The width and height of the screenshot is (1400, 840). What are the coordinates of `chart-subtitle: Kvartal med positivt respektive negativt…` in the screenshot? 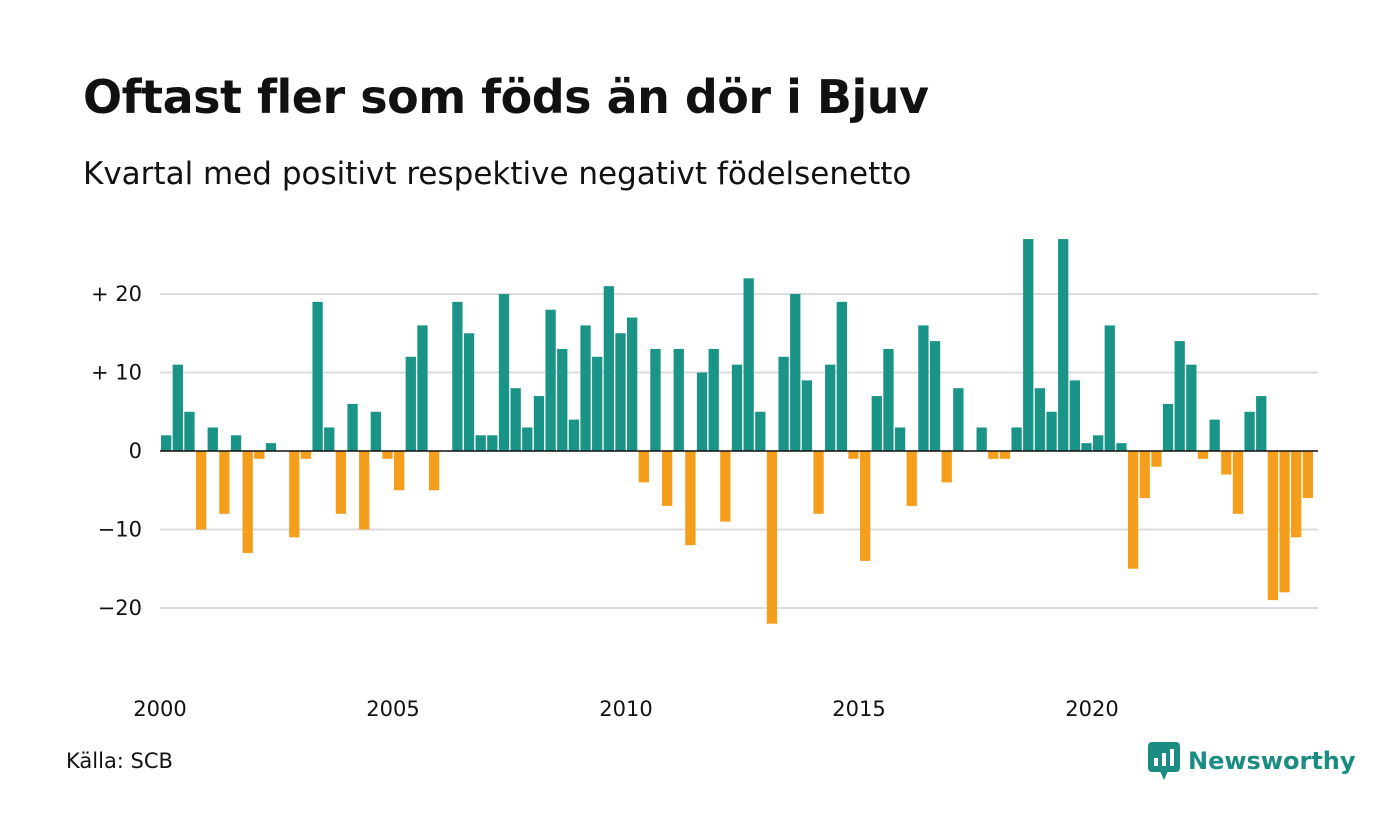 It's located at (497, 174).